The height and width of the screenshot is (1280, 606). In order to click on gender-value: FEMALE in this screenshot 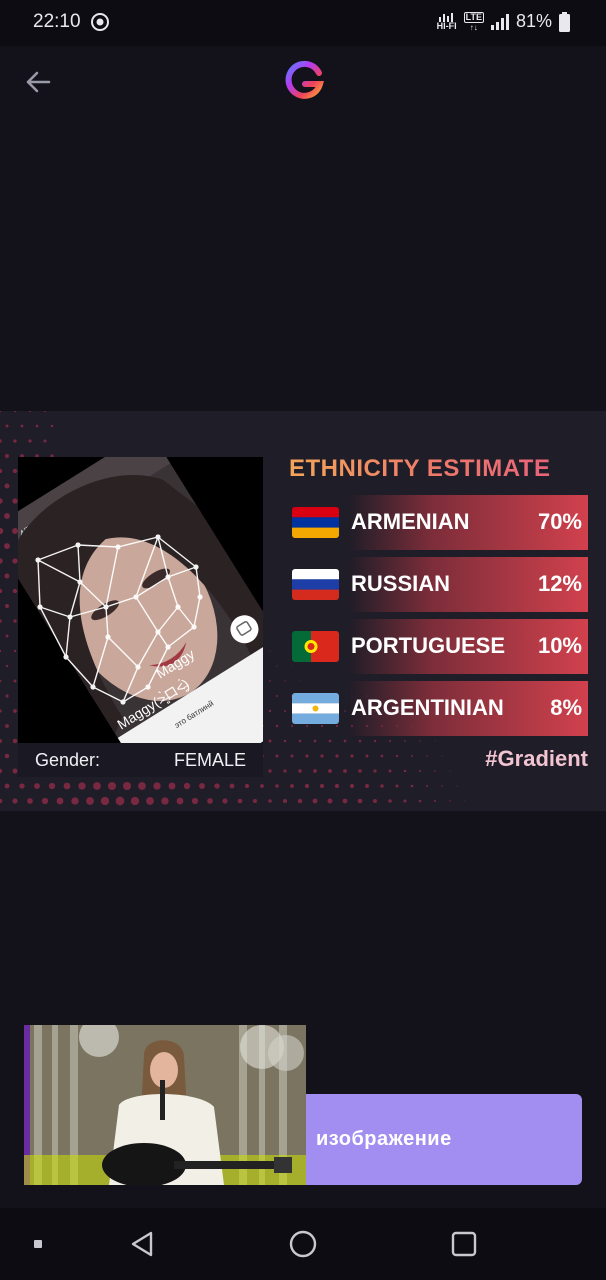, I will do `click(209, 759)`.